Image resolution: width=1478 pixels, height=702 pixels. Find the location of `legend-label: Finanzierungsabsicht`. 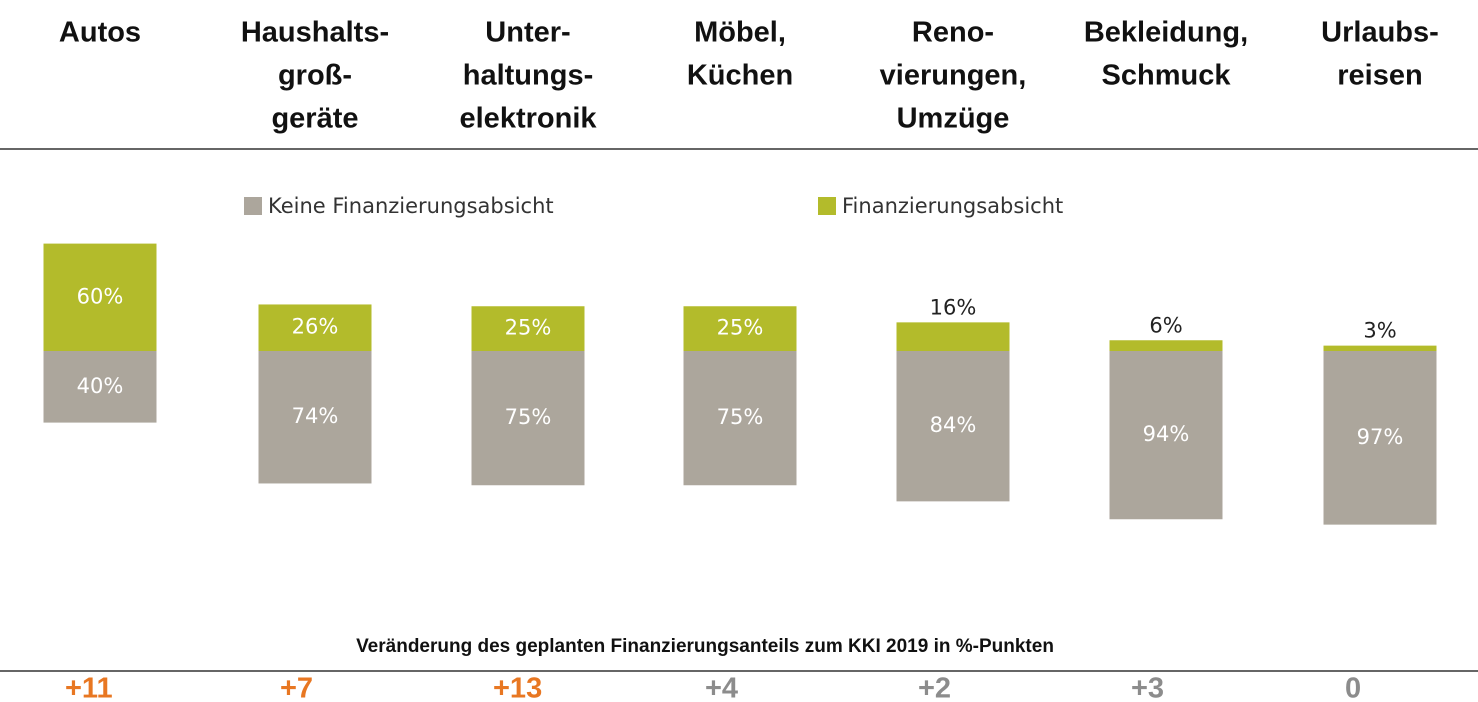

legend-label: Finanzierungsabsicht is located at coordinates (952, 206).